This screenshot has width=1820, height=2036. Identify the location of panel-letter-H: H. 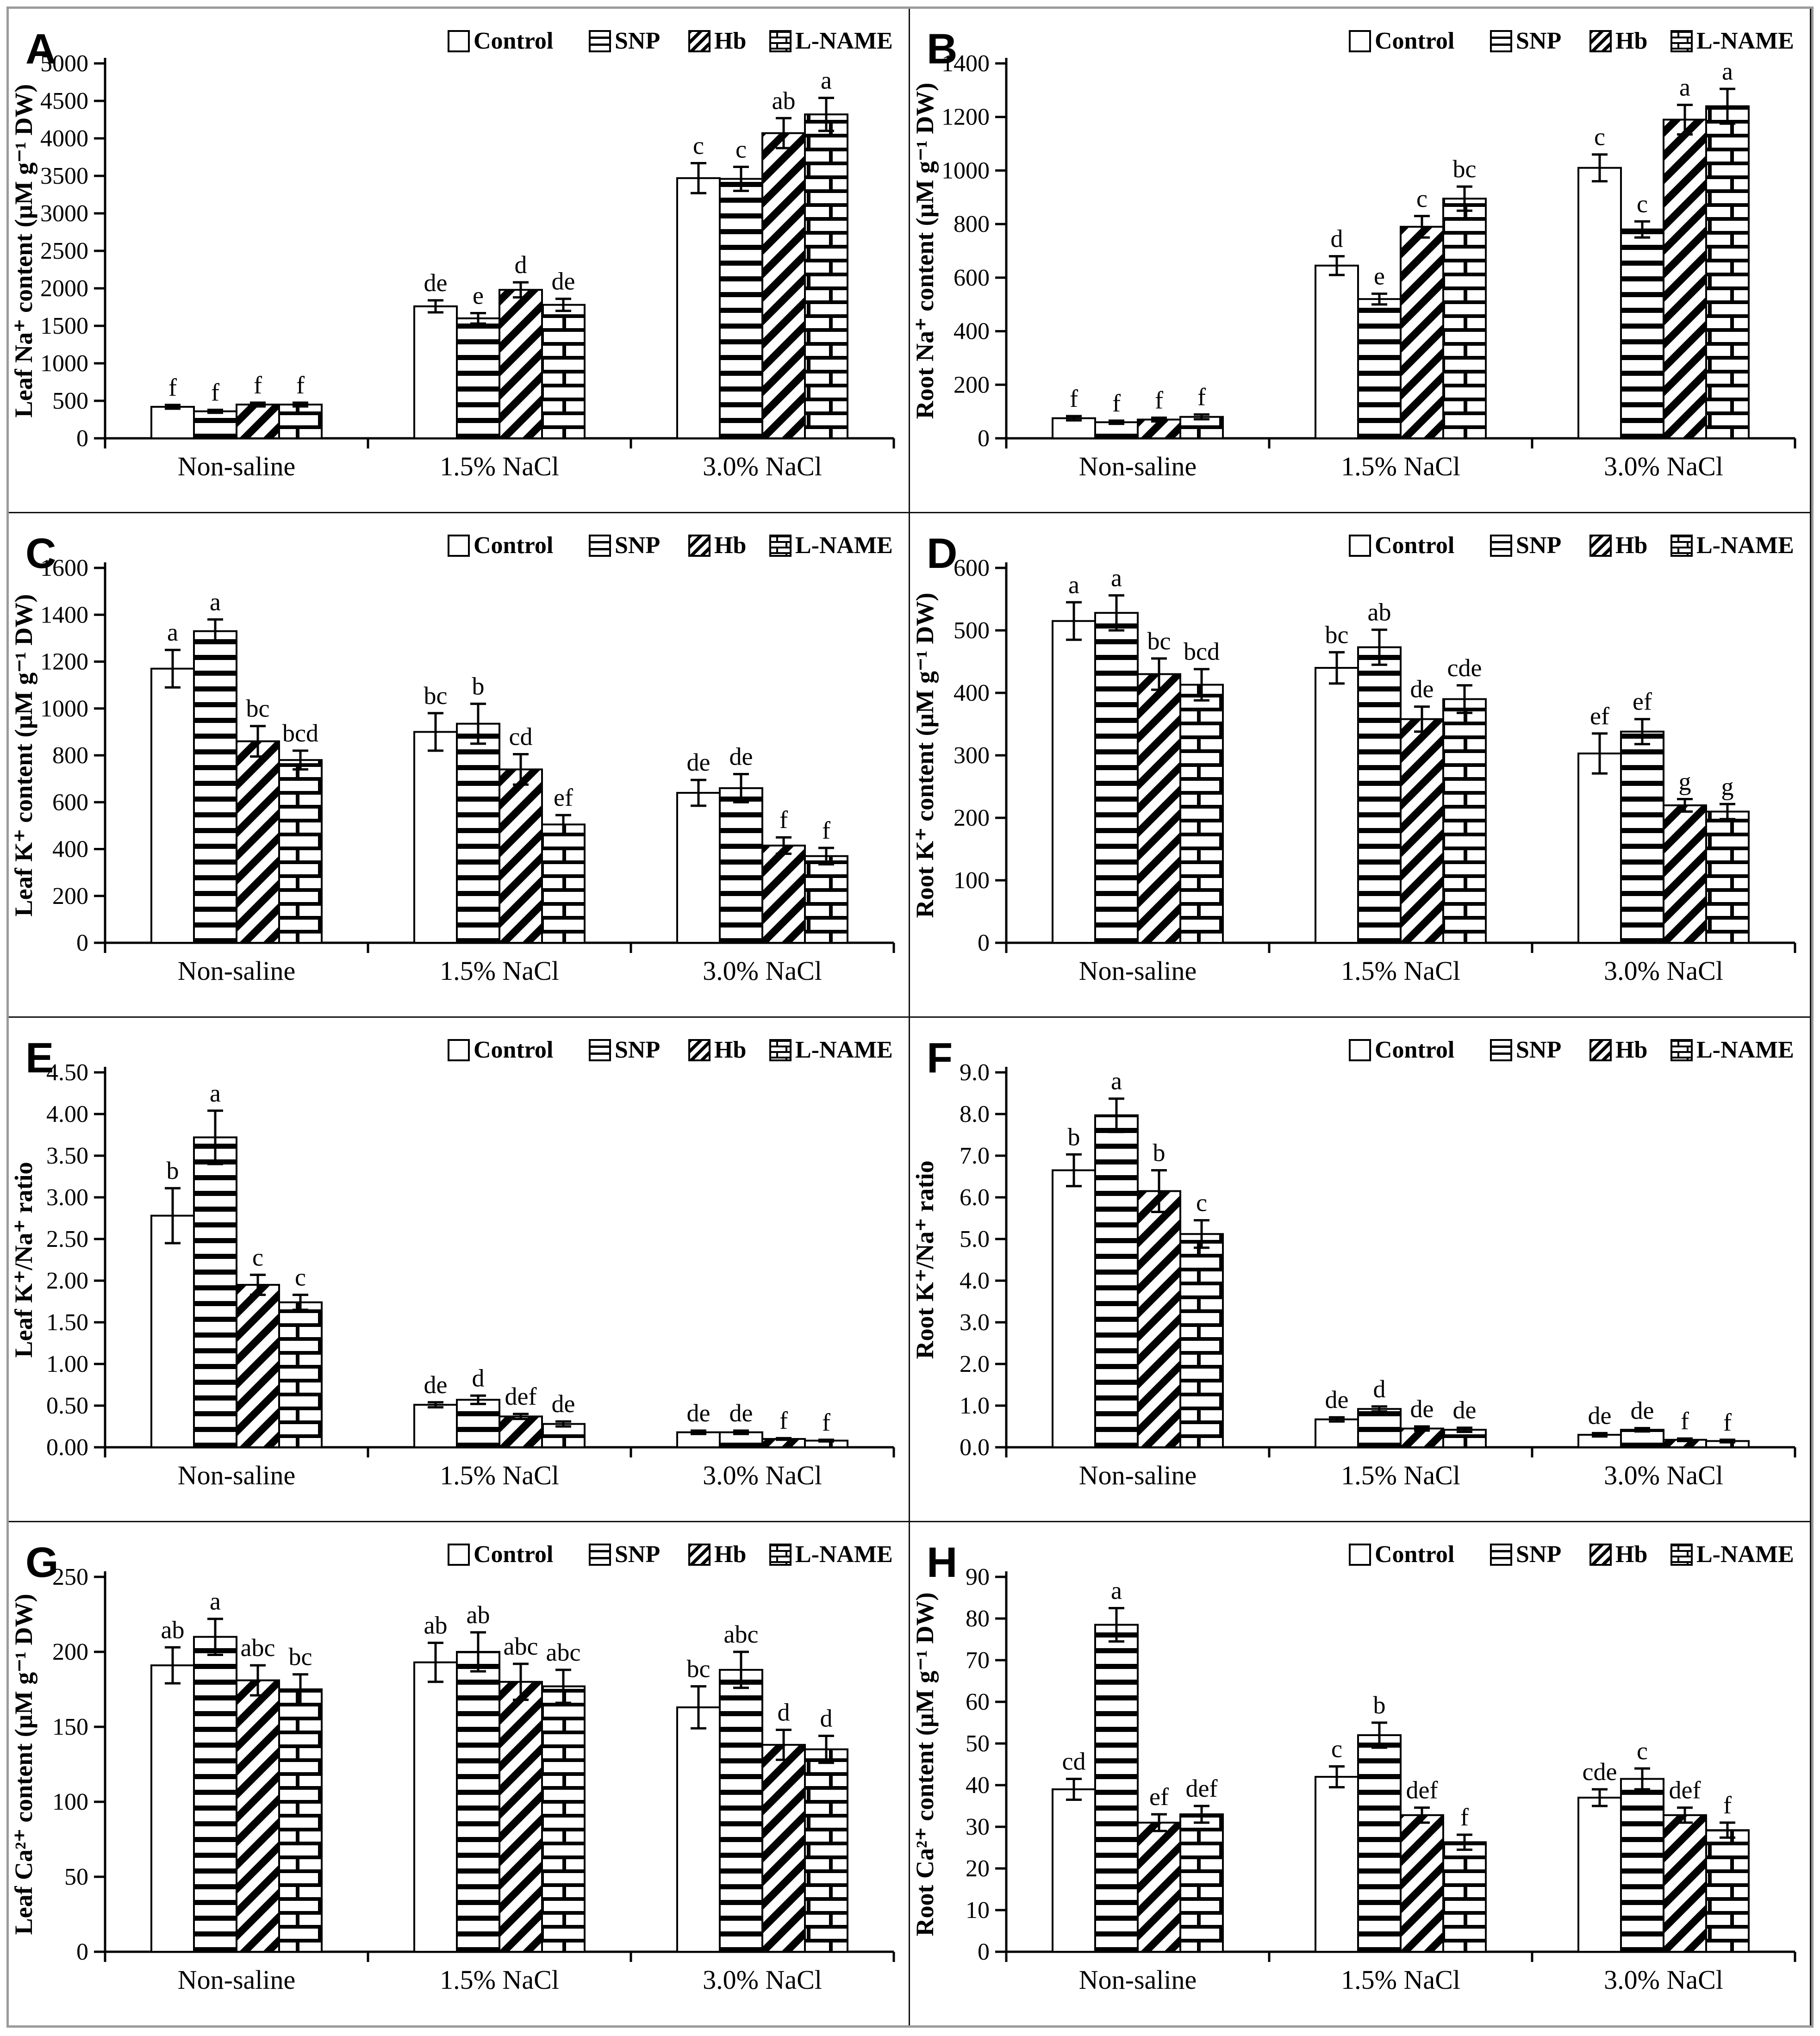
(942, 1562).